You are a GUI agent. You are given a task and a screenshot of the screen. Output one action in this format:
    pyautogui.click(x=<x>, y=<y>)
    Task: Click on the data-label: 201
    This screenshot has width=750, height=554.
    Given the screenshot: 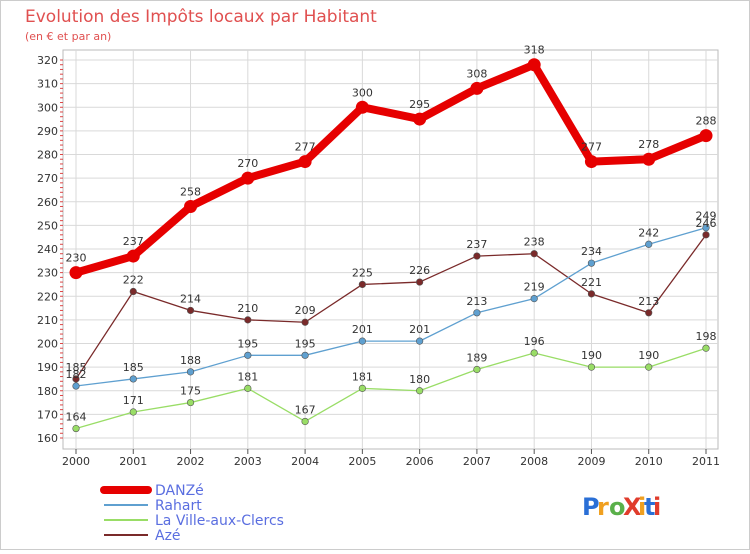 What is the action you would take?
    pyautogui.click(x=362, y=329)
    